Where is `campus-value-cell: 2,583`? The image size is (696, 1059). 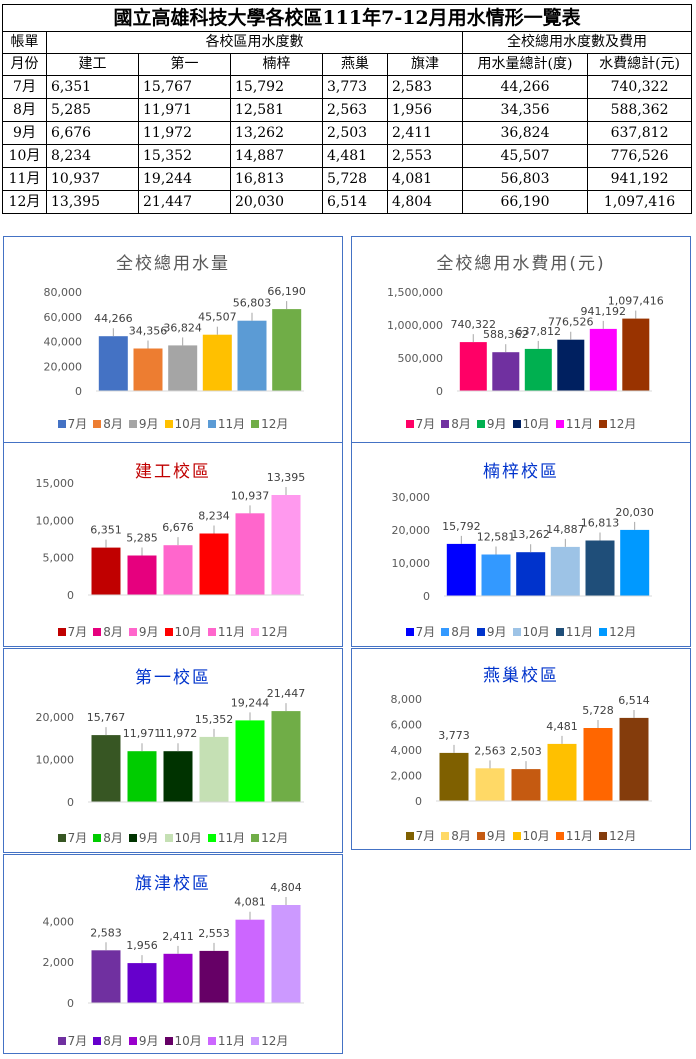
campus-value-cell: 2,583 is located at coordinates (425, 87).